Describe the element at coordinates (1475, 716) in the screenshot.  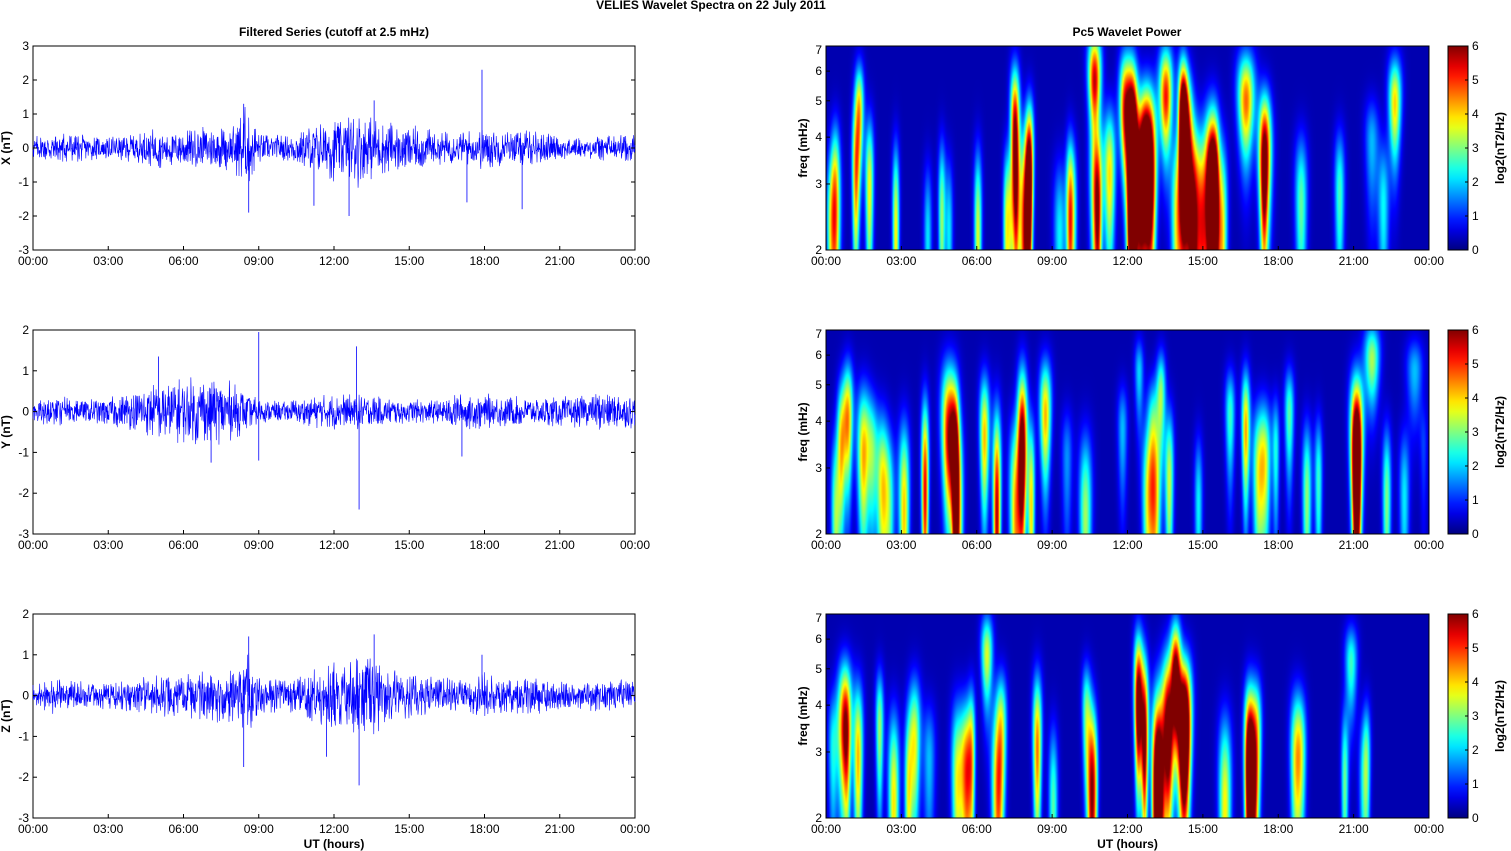
I see `colorbar-tick-label: 3` at that location.